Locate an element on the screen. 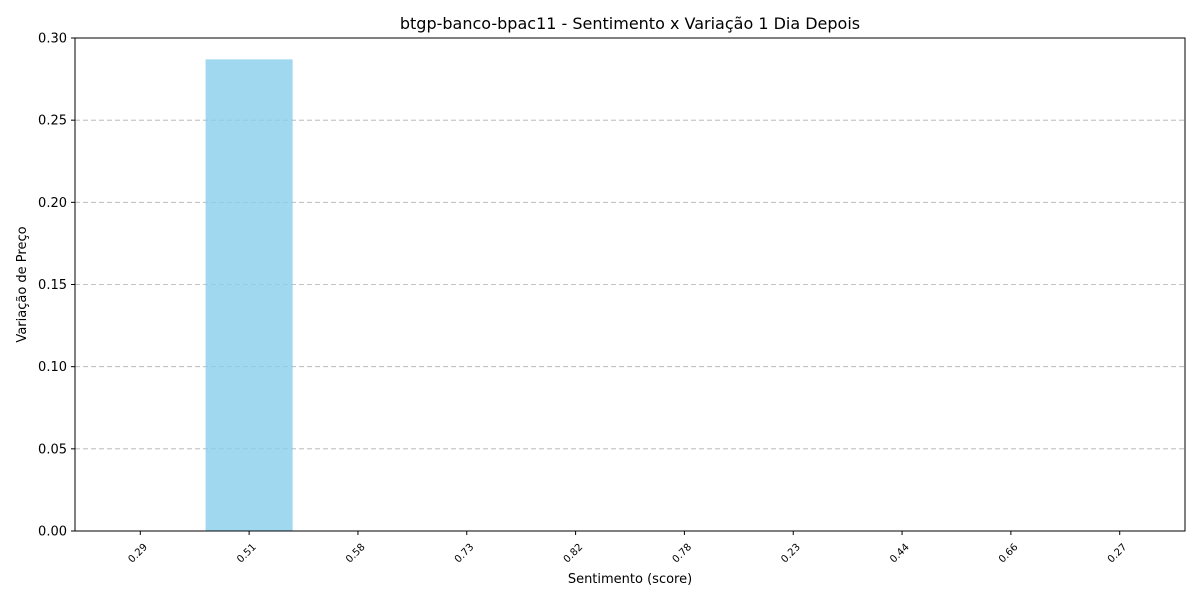 This screenshot has height=600, width=1200. x-tick-label: 0.29 is located at coordinates (138, 554).